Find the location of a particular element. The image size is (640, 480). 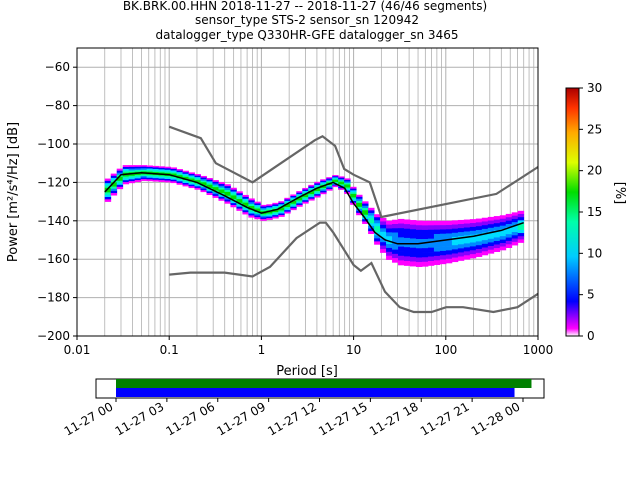

y-tick-label: −140 is located at coordinates (53, 221).